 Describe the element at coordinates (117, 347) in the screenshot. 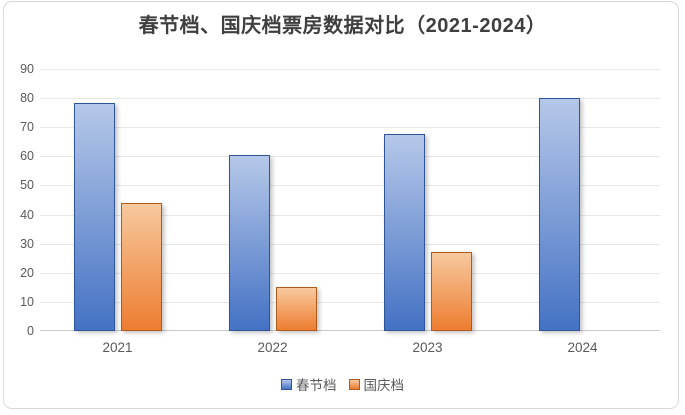

I see `x-axis-label-2021: 2021` at that location.